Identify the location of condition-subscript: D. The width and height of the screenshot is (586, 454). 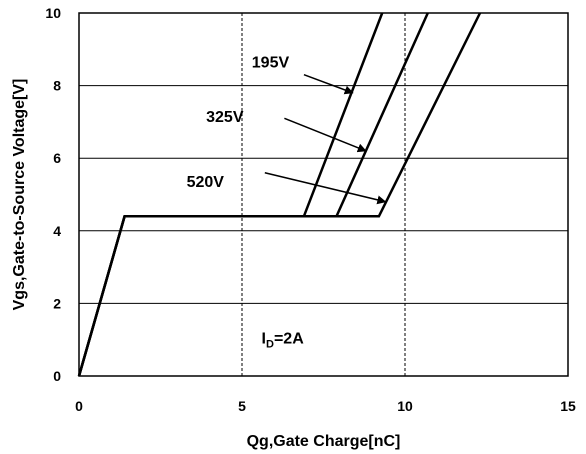
(270, 344).